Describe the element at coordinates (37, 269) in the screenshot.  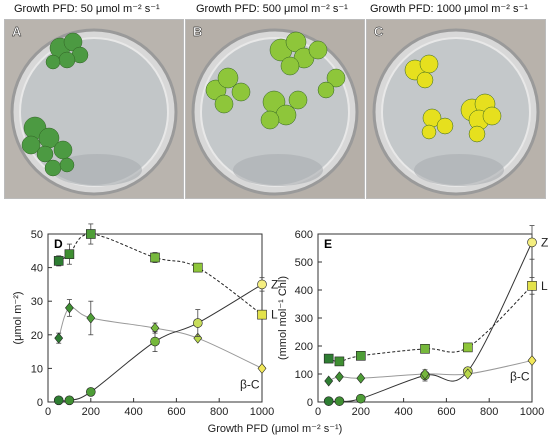
I see `y-tick-label: 40` at that location.